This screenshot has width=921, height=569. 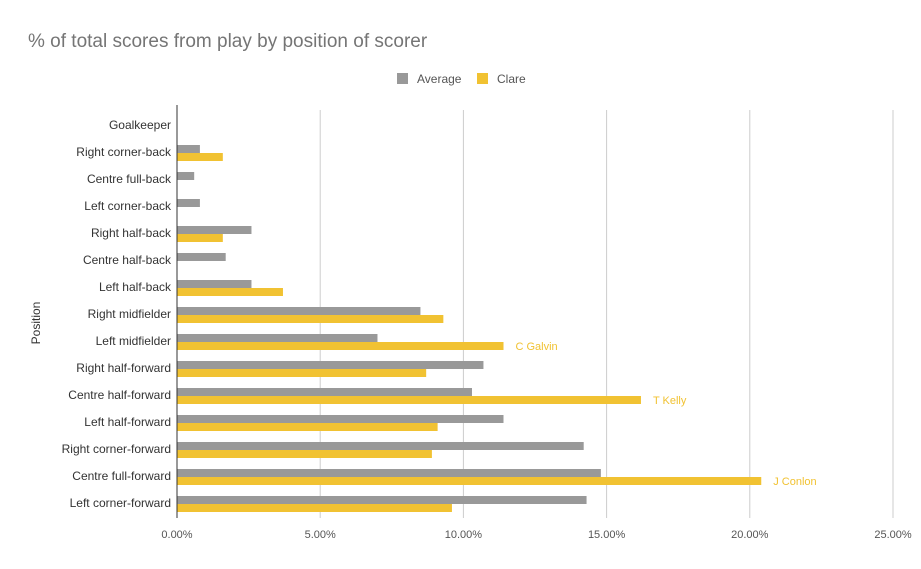 What do you see at coordinates (129, 314) in the screenshot?
I see `category-label: Right midfielder` at bounding box center [129, 314].